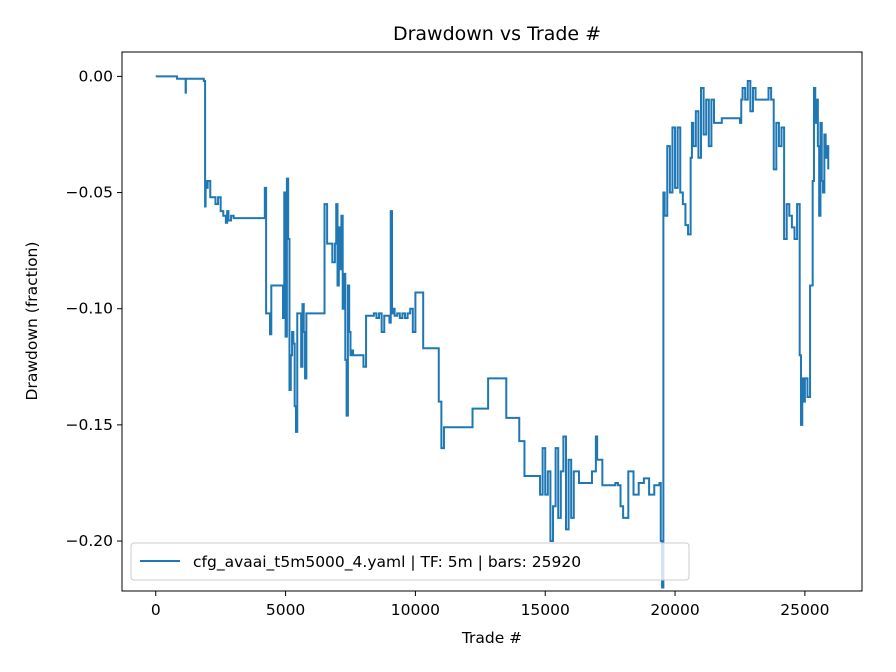 The height and width of the screenshot is (672, 896). What do you see at coordinates (95, 76) in the screenshot?
I see `y-tick-label: 0.00` at bounding box center [95, 76].